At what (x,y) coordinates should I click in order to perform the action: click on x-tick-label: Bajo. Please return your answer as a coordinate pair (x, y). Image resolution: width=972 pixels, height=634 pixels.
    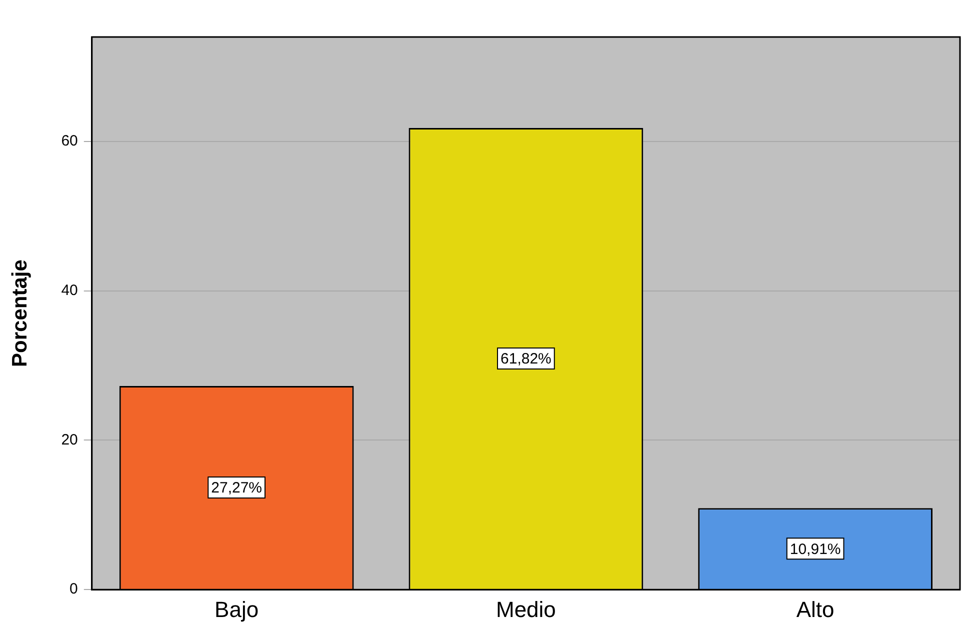
    Looking at the image, I should click on (236, 609).